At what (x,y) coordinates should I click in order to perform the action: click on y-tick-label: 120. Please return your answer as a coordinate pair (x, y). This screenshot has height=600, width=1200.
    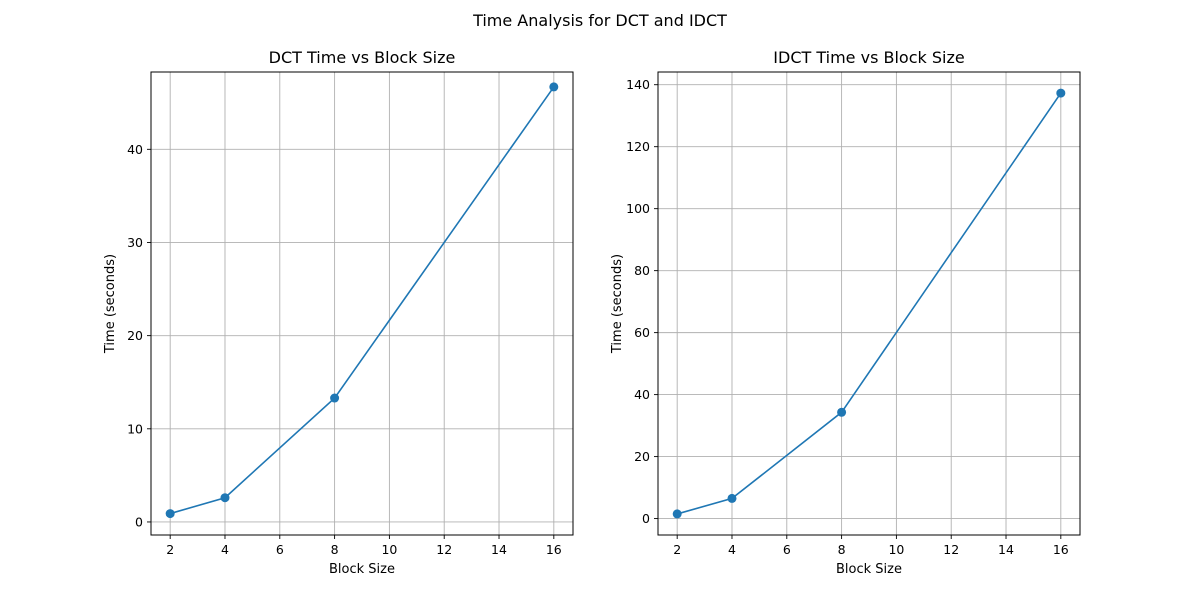
    Looking at the image, I should click on (638, 146).